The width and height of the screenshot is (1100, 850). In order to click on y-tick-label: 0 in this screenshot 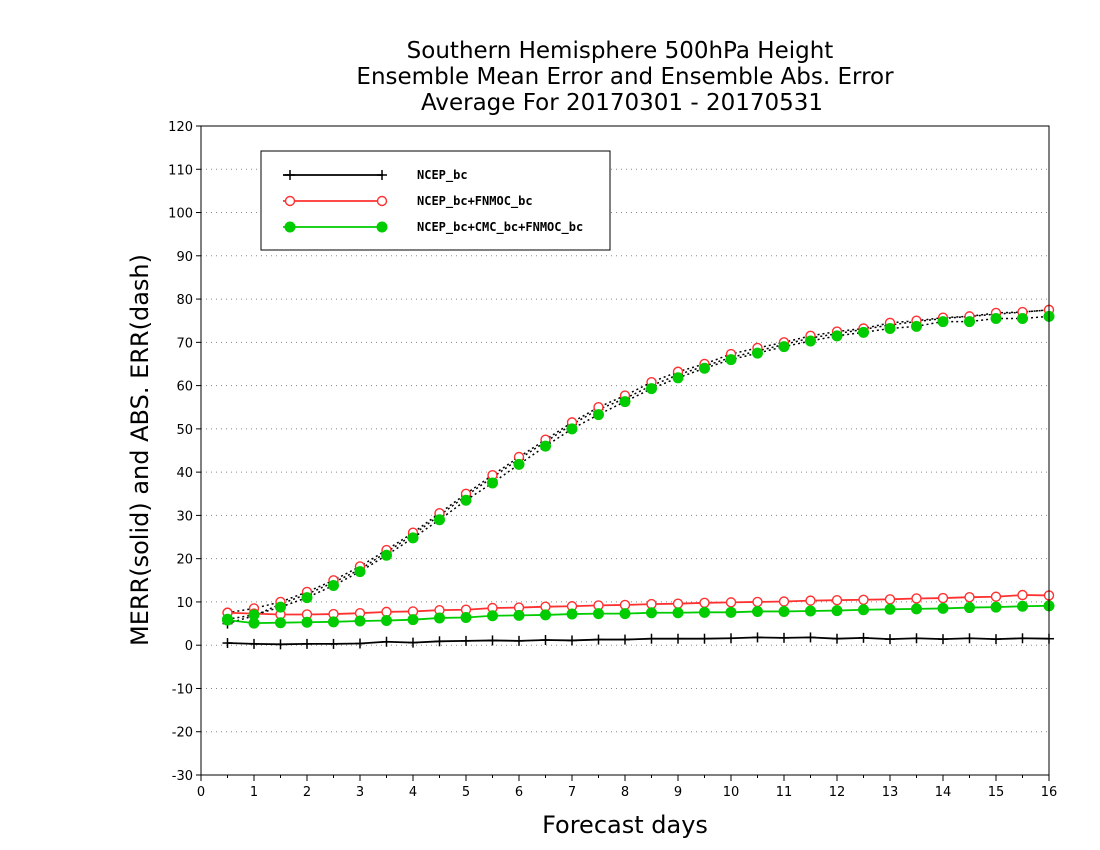, I will do `click(189, 646)`.